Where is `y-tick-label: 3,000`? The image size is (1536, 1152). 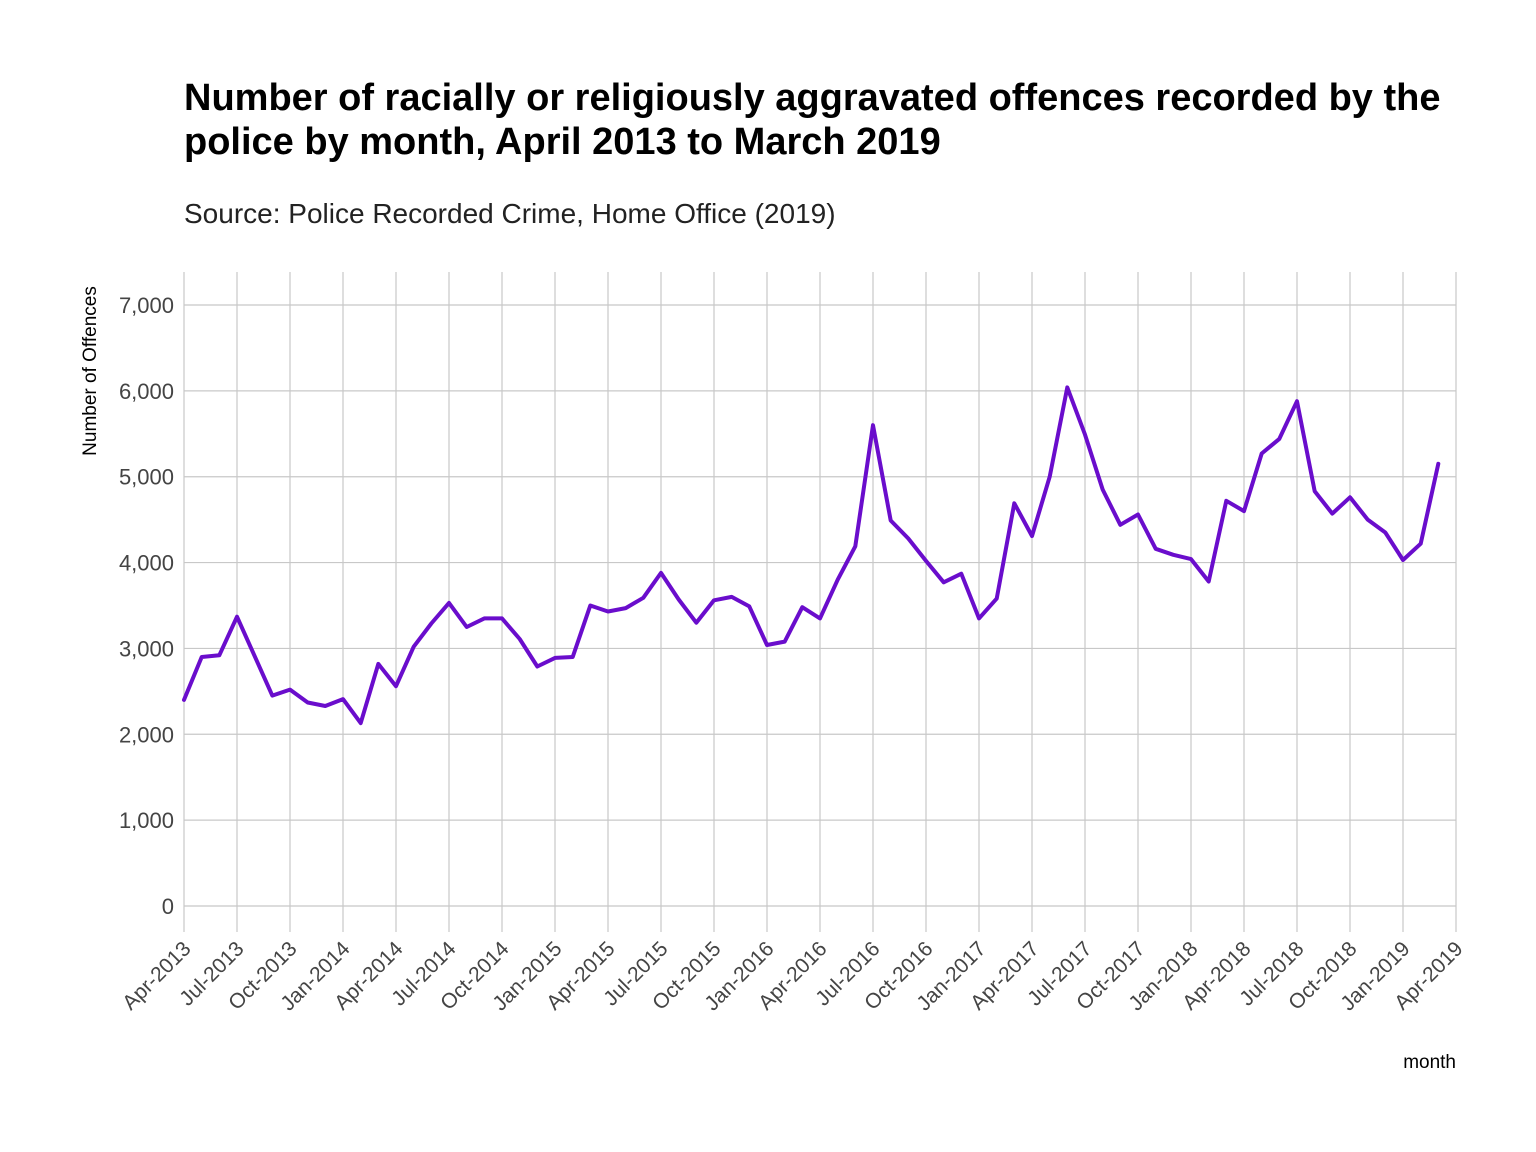
y-tick-label: 3,000 is located at coordinates (146, 648).